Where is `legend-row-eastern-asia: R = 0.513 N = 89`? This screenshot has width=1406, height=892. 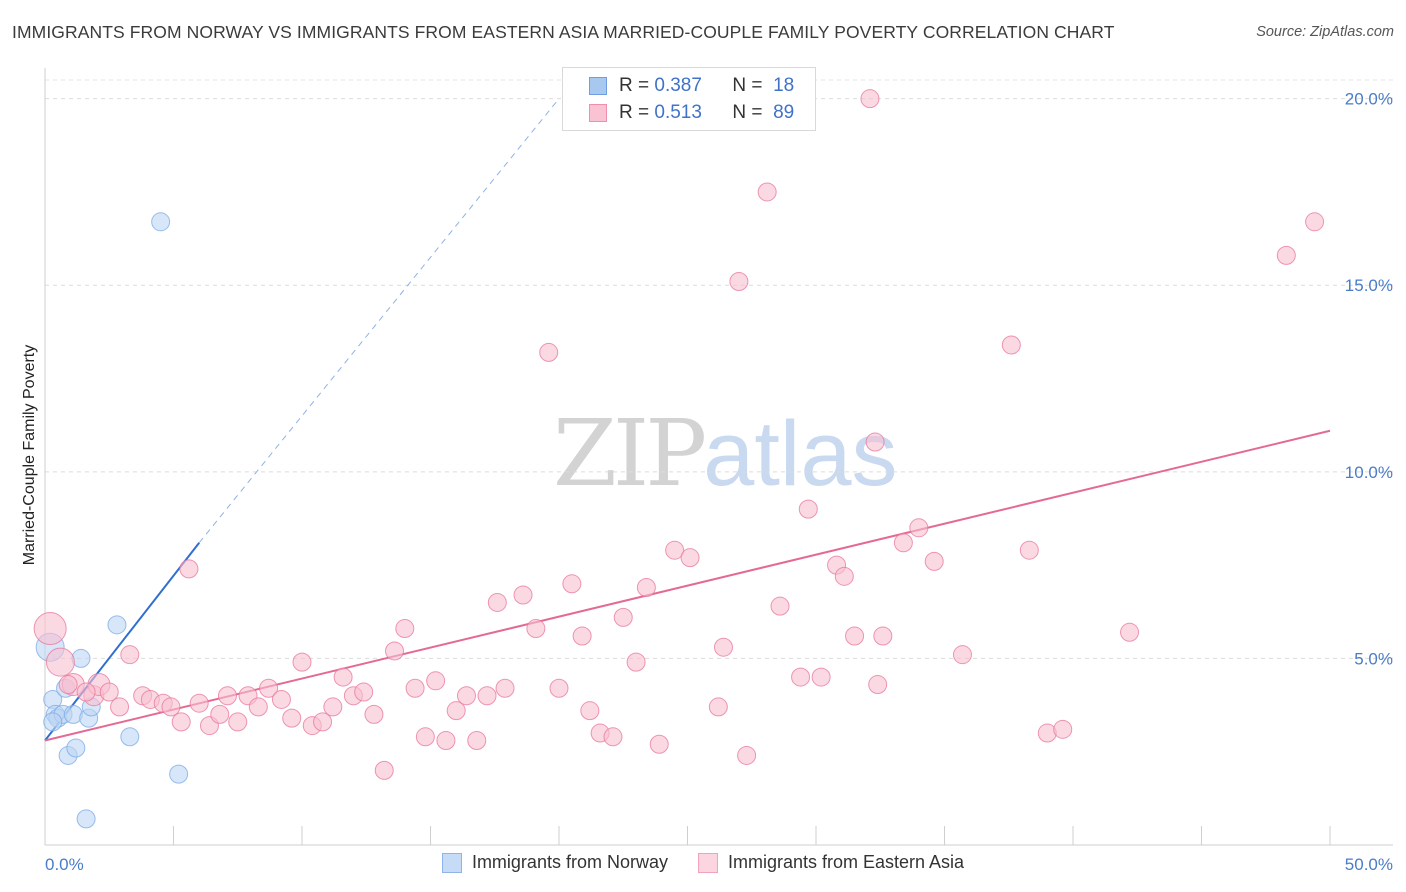
legend-row-eastern-asia: R = 0.513 N = 89 is located at coordinates (678, 113).